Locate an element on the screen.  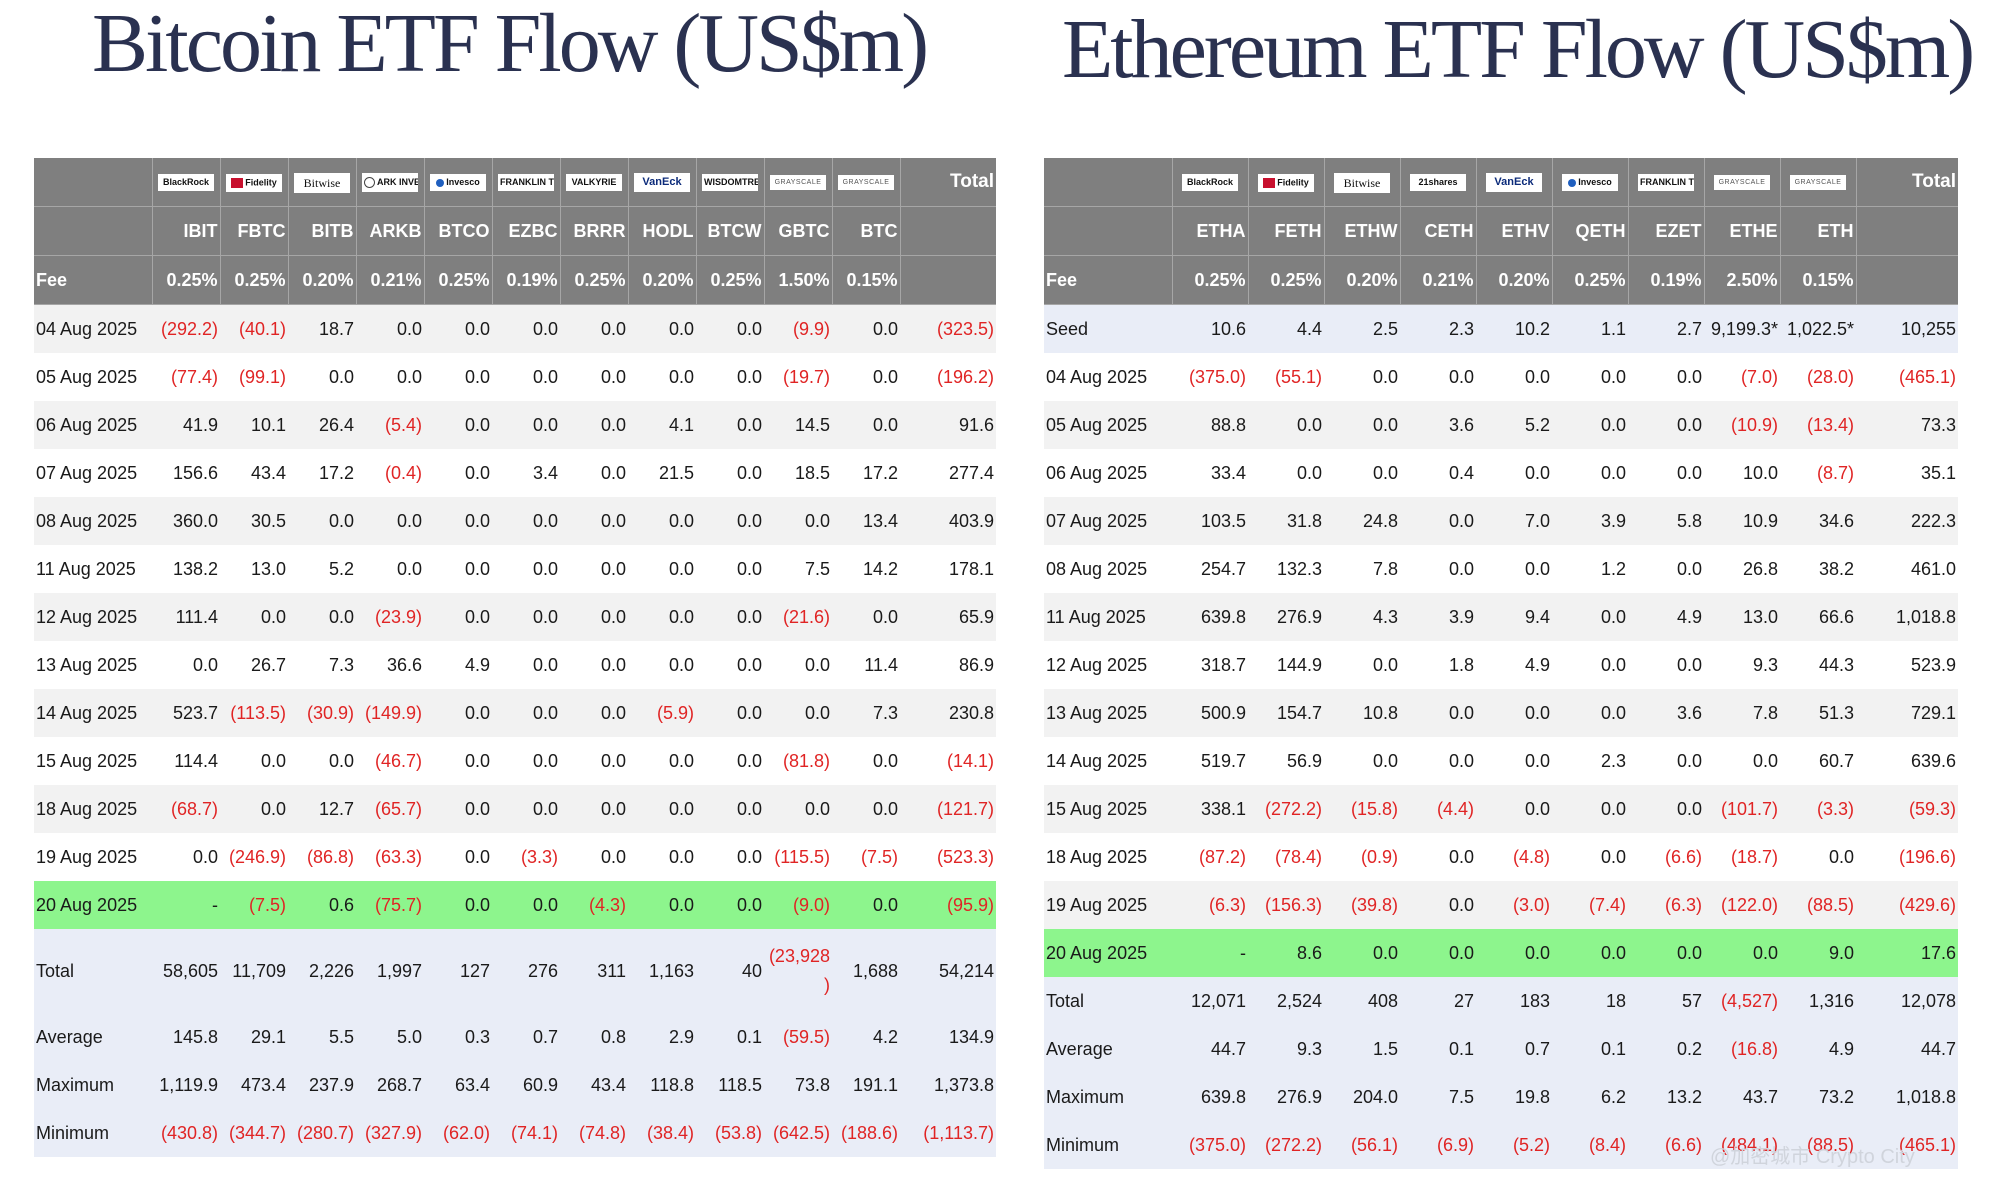
flow-value-cell: 360.0 is located at coordinates (186, 521).